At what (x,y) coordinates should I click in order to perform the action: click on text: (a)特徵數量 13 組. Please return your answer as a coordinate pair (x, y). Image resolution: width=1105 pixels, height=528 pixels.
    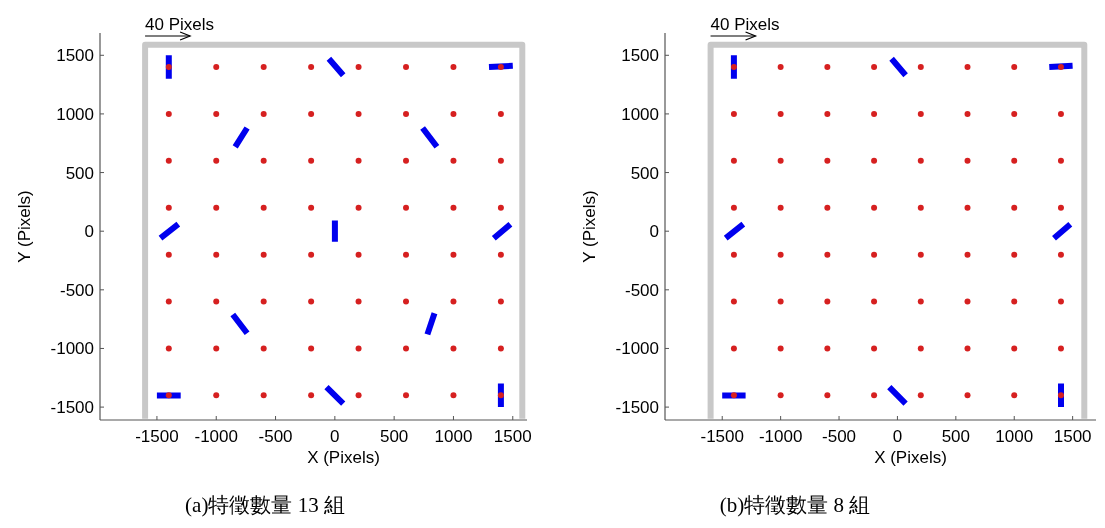
    Looking at the image, I should click on (265, 505).